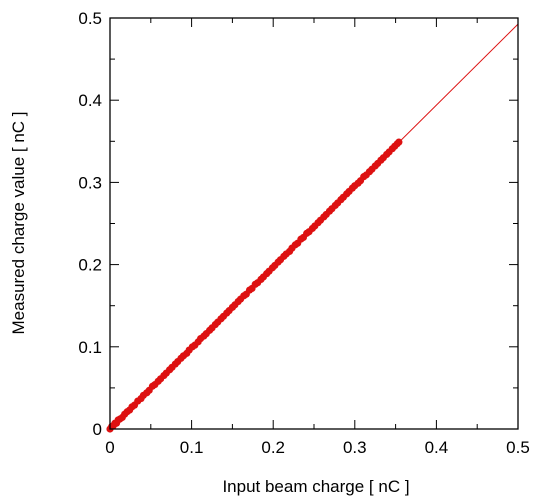  I want to click on x-tick-label: 0.4, so click(437, 447).